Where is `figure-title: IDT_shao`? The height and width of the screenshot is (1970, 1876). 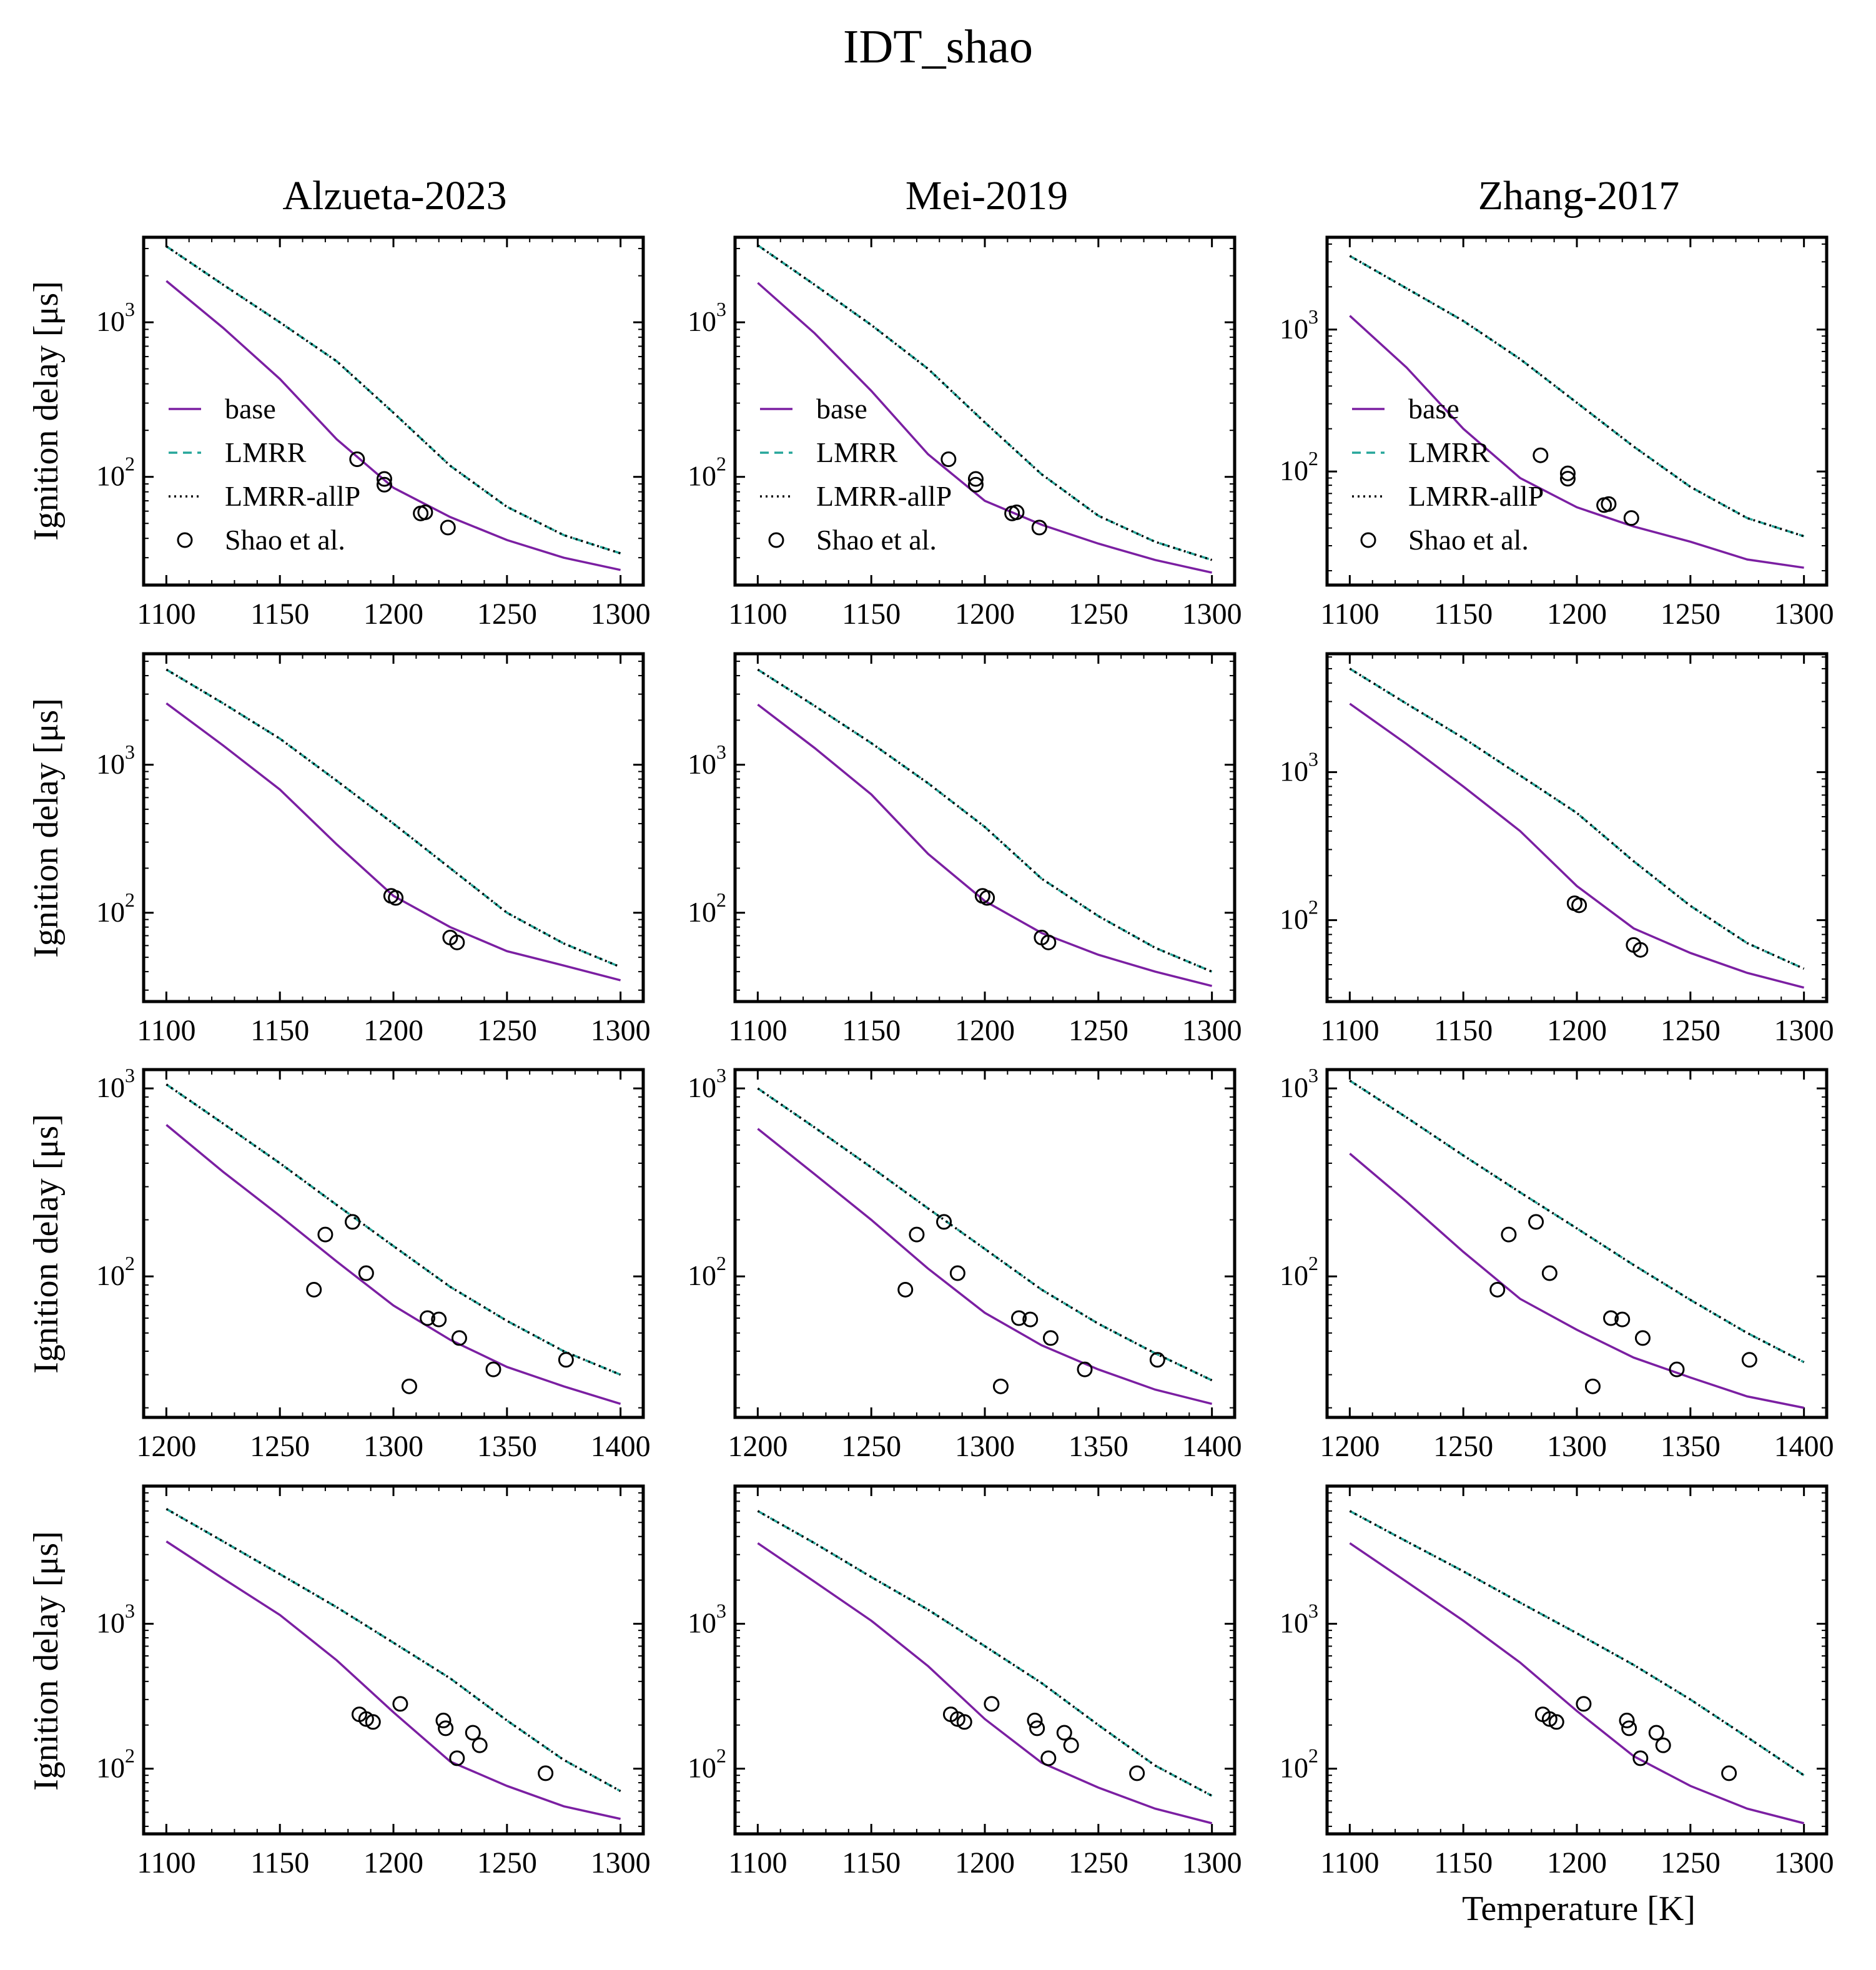 figure-title: IDT_shao is located at coordinates (938, 47).